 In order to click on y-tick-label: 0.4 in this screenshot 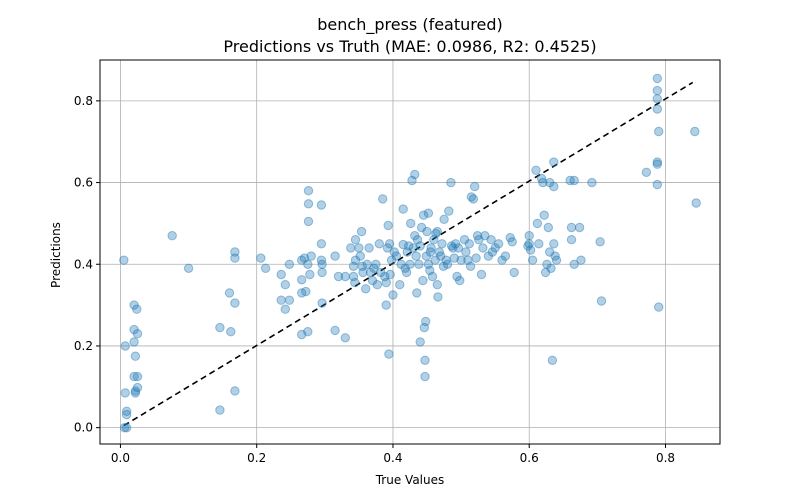, I will do `click(83, 264)`.